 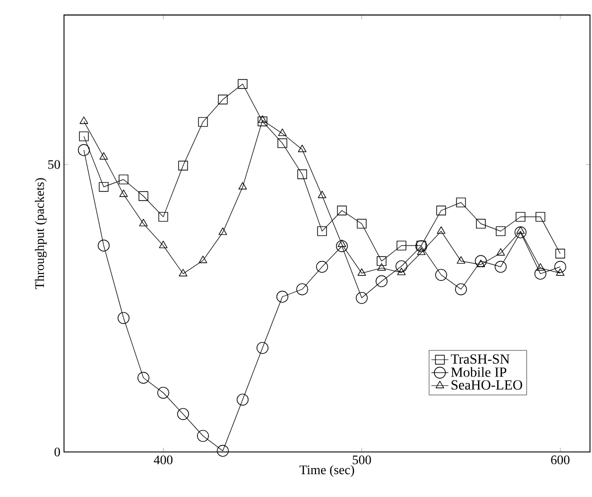 I want to click on x-axis-title: Time (sec), so click(x=327, y=471).